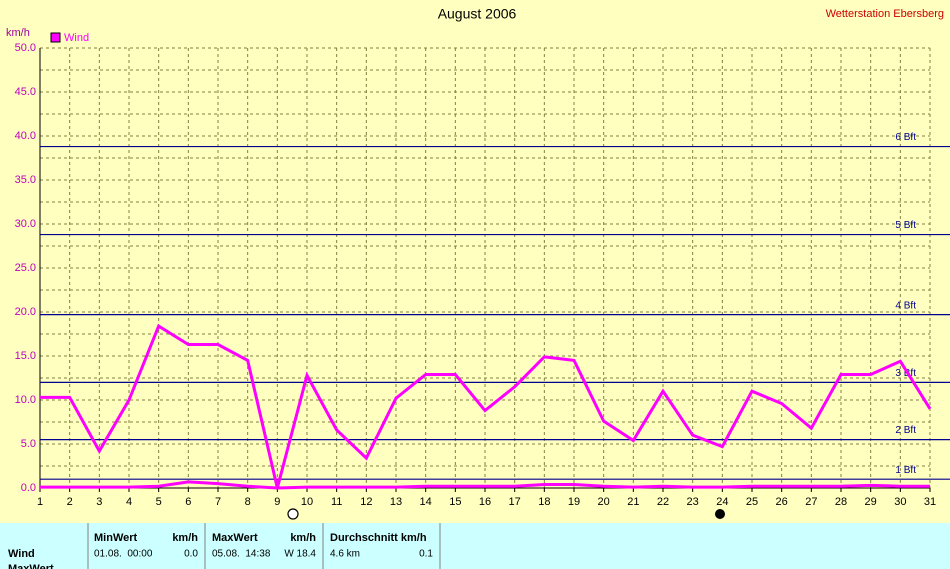  I want to click on x-tick-label: 18, so click(544, 502).